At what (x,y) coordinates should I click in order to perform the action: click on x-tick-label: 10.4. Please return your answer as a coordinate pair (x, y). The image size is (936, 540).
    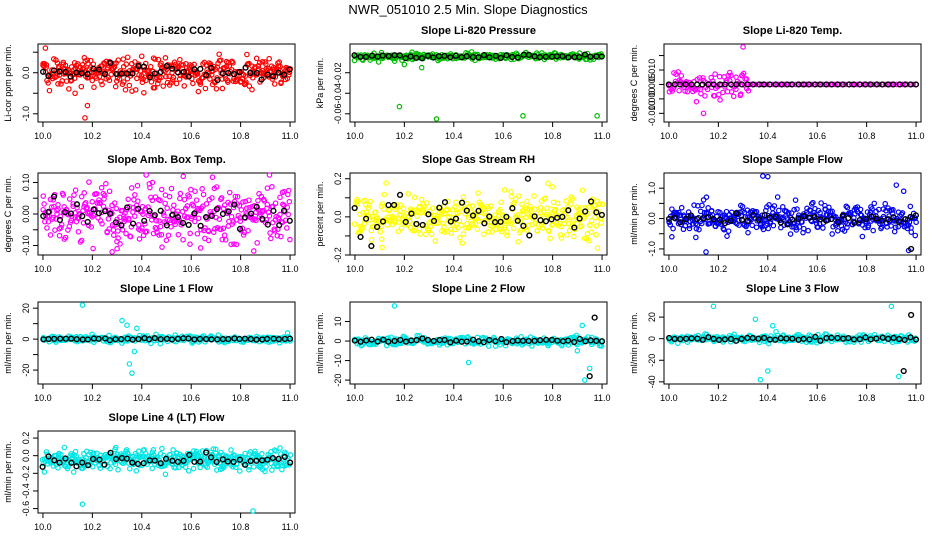
    Looking at the image, I should click on (142, 527).